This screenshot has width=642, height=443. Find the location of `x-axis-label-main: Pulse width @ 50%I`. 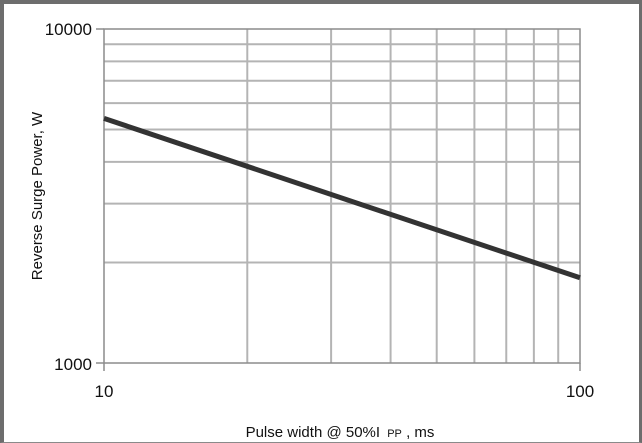

x-axis-label-main: Pulse width @ 50%I is located at coordinates (313, 432).